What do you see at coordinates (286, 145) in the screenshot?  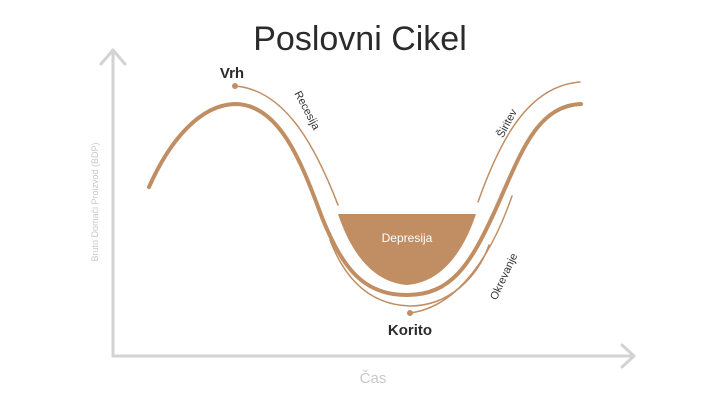 I see `recession-curve` at bounding box center [286, 145].